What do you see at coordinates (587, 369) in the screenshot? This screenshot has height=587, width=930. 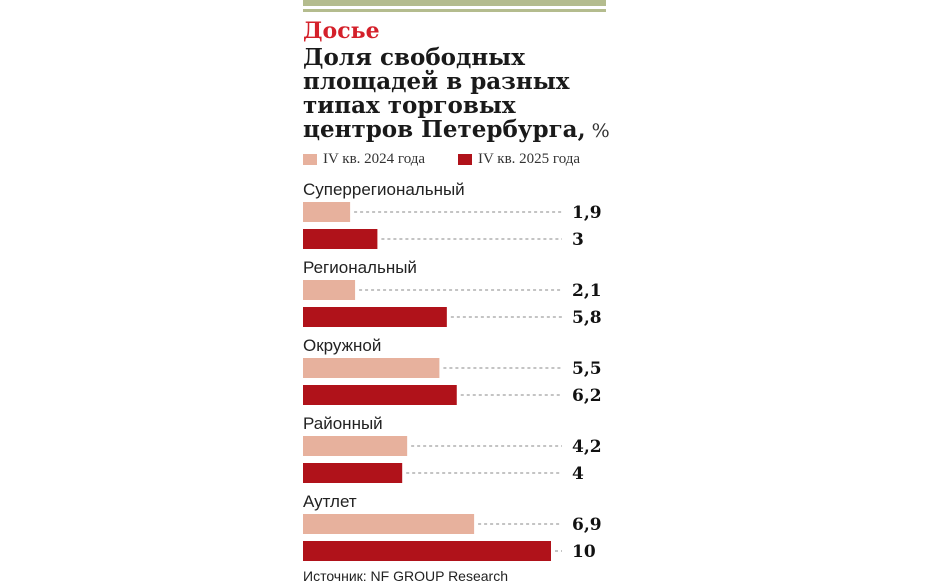 I see `data-label: 5,5` at bounding box center [587, 369].